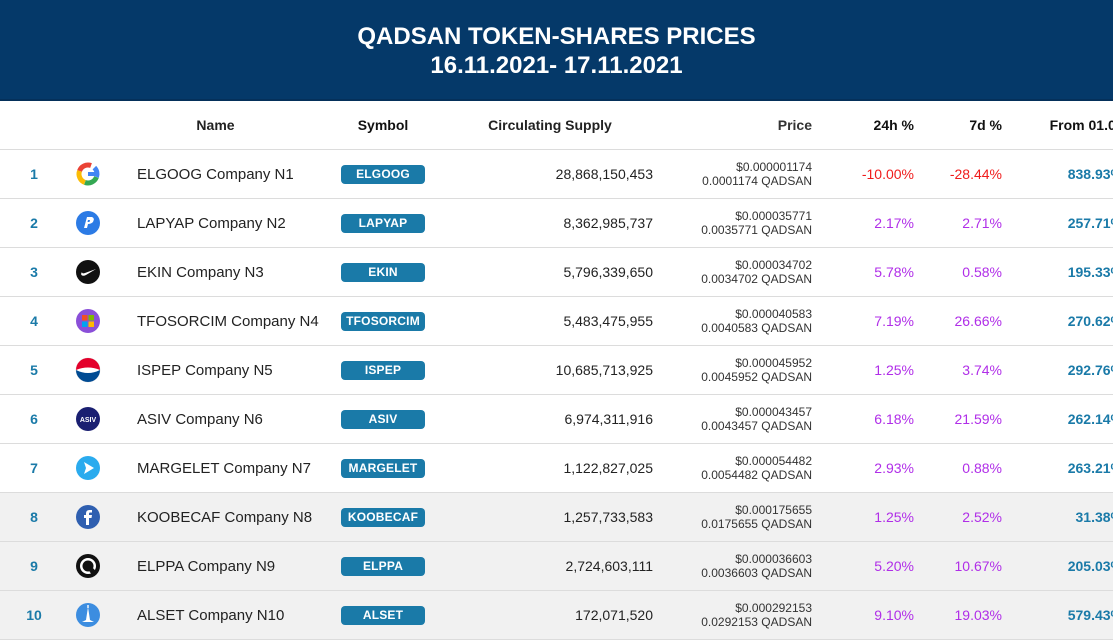  What do you see at coordinates (550, 517) in the screenshot?
I see `supply-cell: 1,257,733,583` at bounding box center [550, 517].